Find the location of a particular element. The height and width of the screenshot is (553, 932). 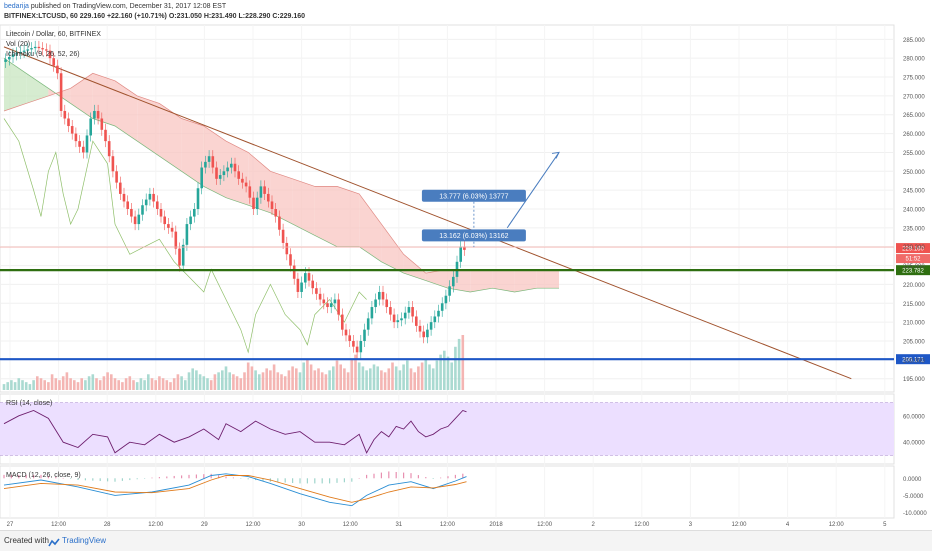

rsi-band is located at coordinates (447, 429).